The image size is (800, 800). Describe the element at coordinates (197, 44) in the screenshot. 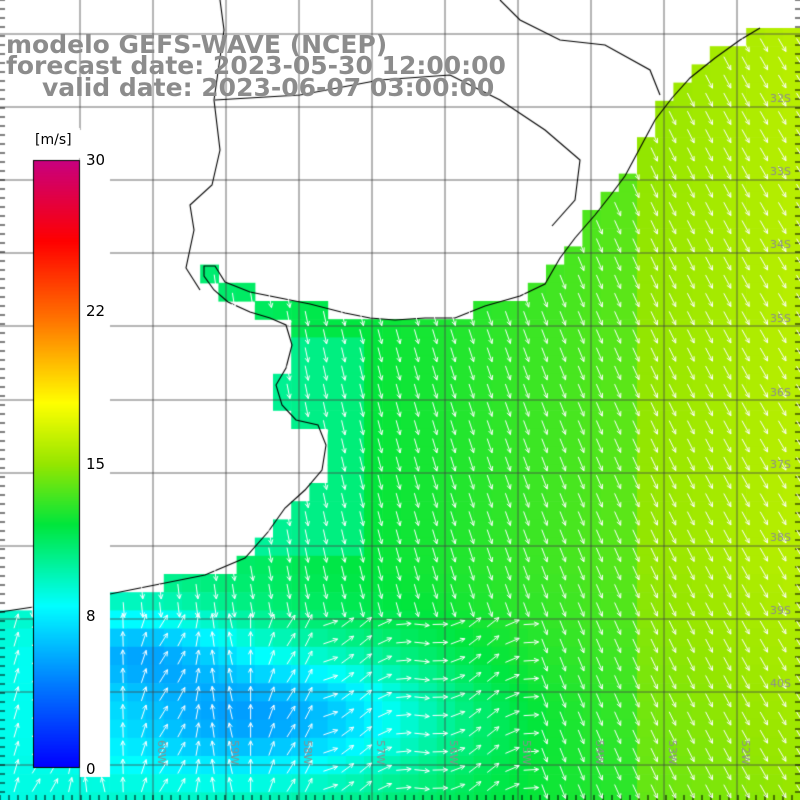

I see `model-title: modelo GEFS-WAVE (NCEP)` at that location.